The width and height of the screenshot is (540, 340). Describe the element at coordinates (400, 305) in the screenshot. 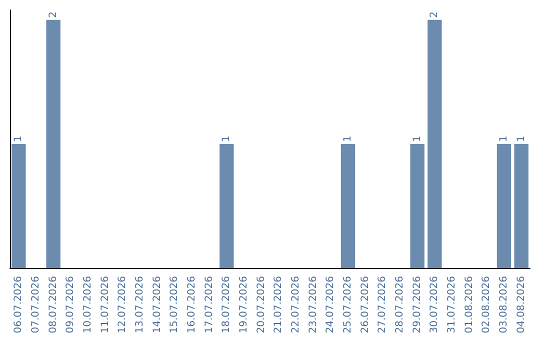

I see `x-tick-label: 28.07.2026` at that location.